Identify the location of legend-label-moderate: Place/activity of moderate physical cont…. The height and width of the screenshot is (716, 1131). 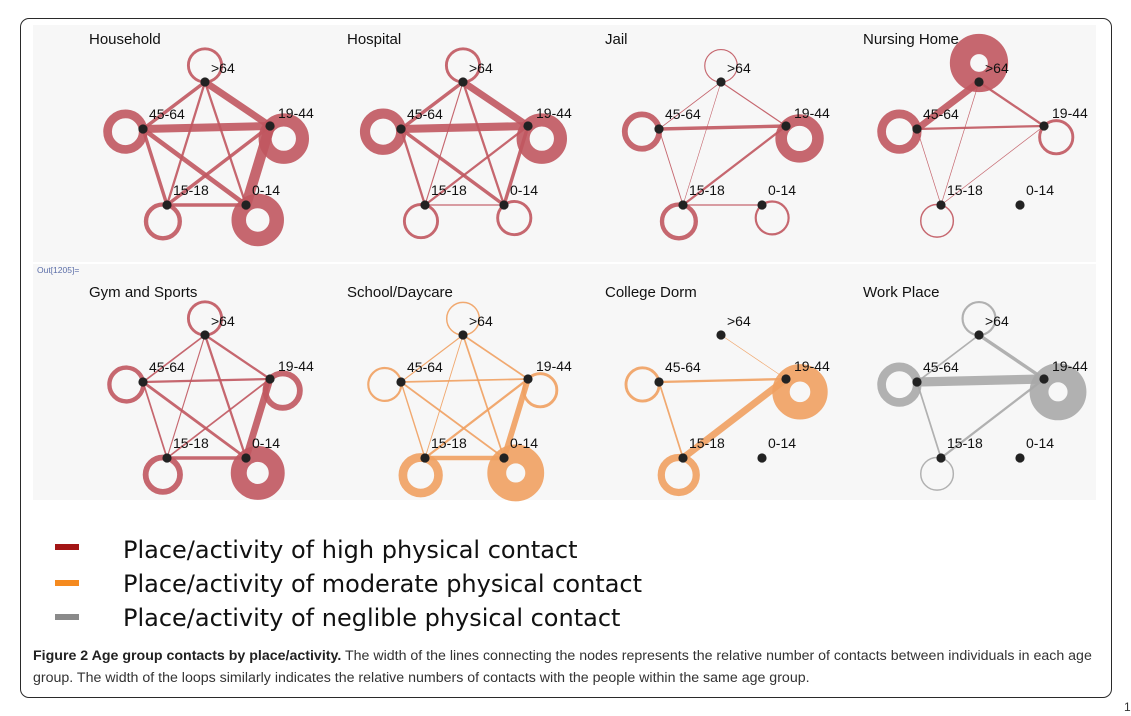
(383, 584).